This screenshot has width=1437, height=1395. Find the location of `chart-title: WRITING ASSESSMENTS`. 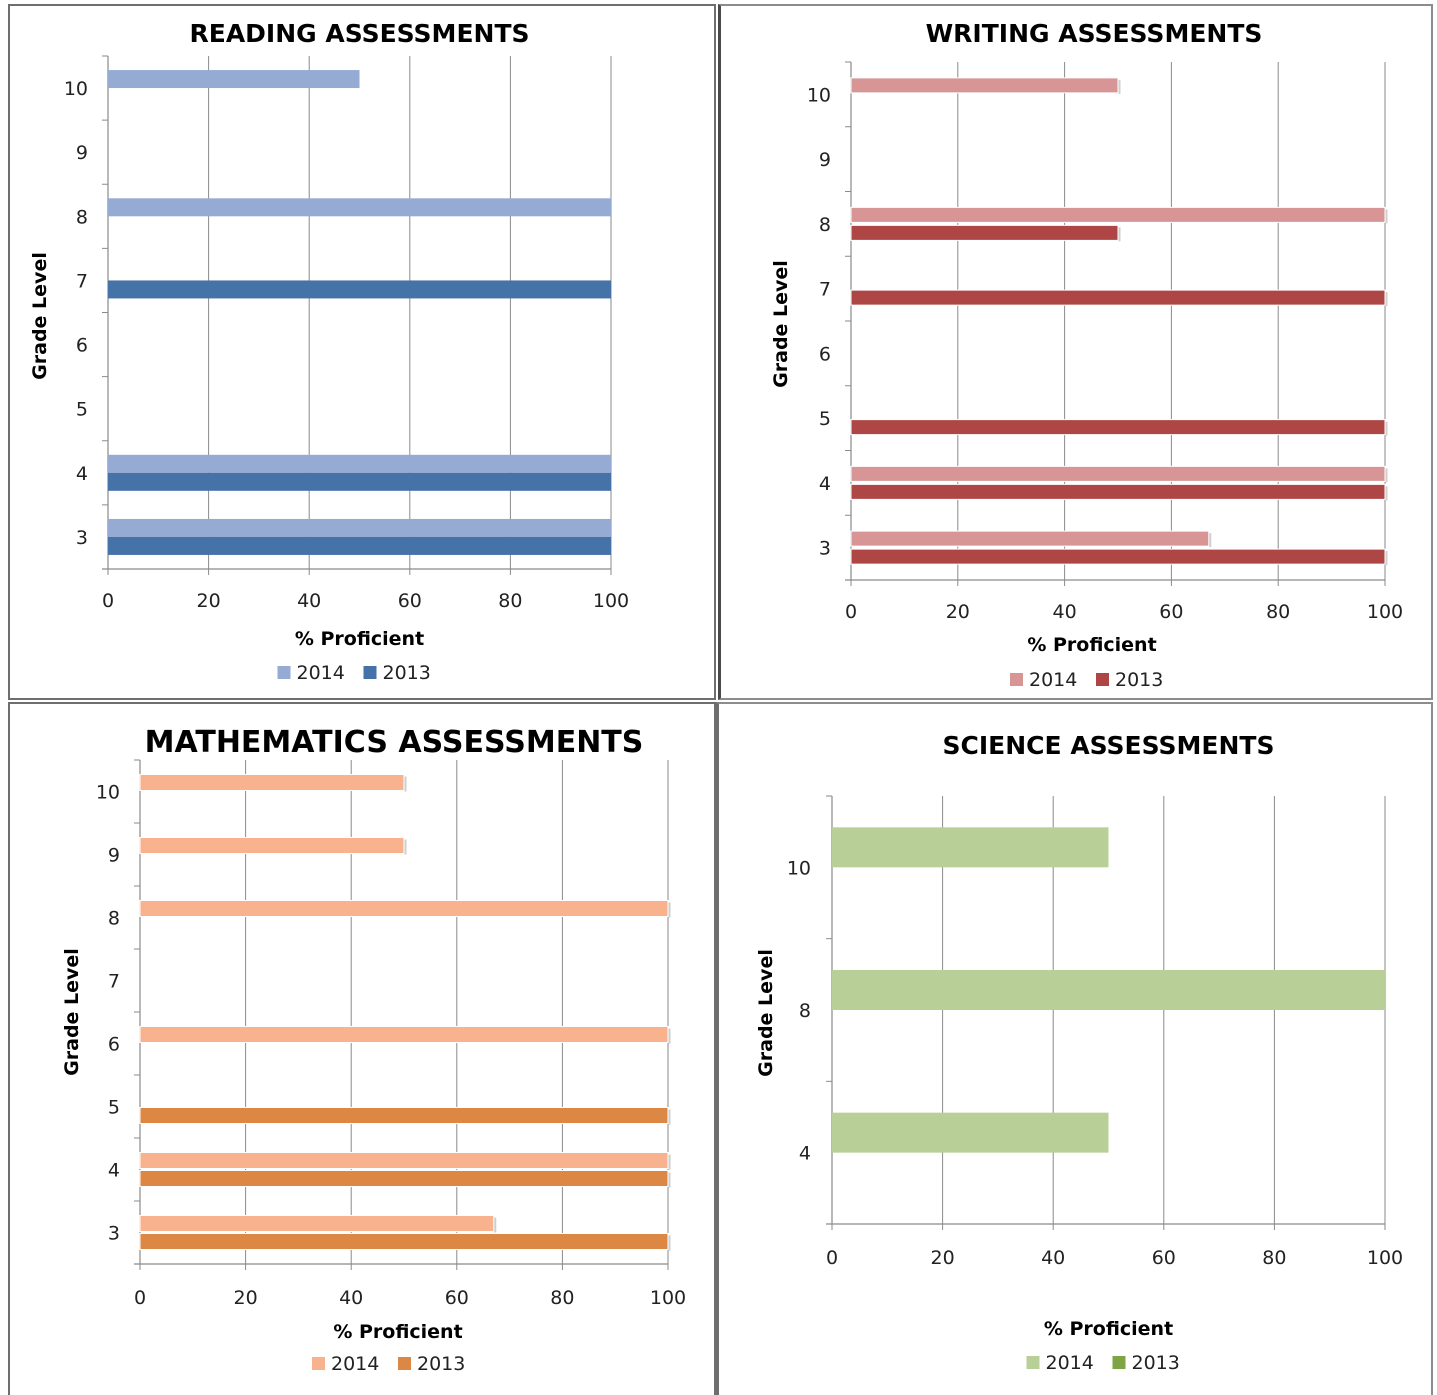

chart-title: WRITING ASSESSMENTS is located at coordinates (1094, 33).